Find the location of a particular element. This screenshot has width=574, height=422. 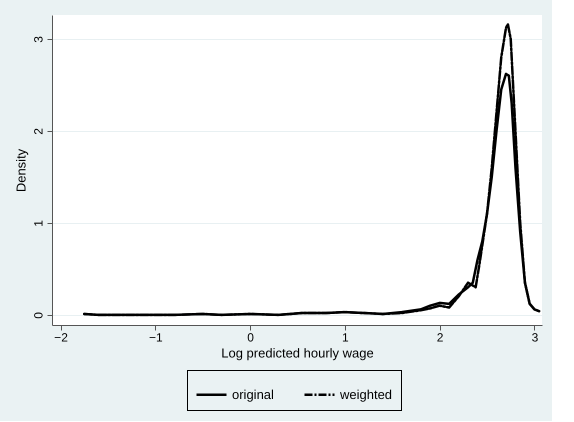

x-tick-label: 0 is located at coordinates (250, 337).